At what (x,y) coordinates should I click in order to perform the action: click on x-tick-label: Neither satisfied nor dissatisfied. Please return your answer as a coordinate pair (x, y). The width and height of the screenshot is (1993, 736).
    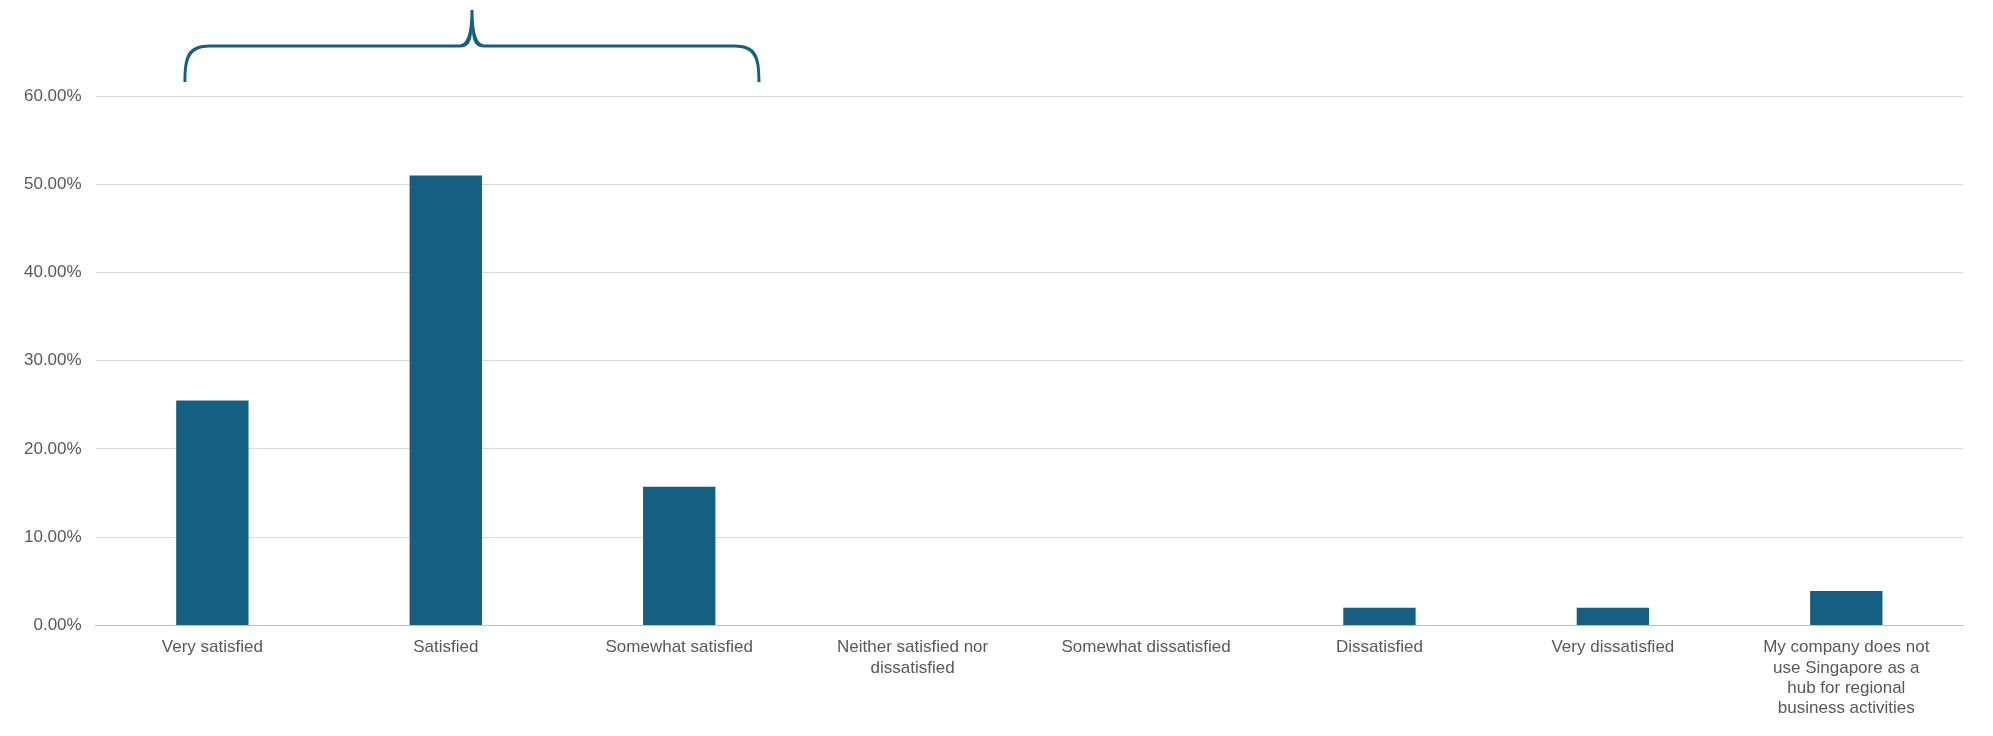
    Looking at the image, I should click on (913, 657).